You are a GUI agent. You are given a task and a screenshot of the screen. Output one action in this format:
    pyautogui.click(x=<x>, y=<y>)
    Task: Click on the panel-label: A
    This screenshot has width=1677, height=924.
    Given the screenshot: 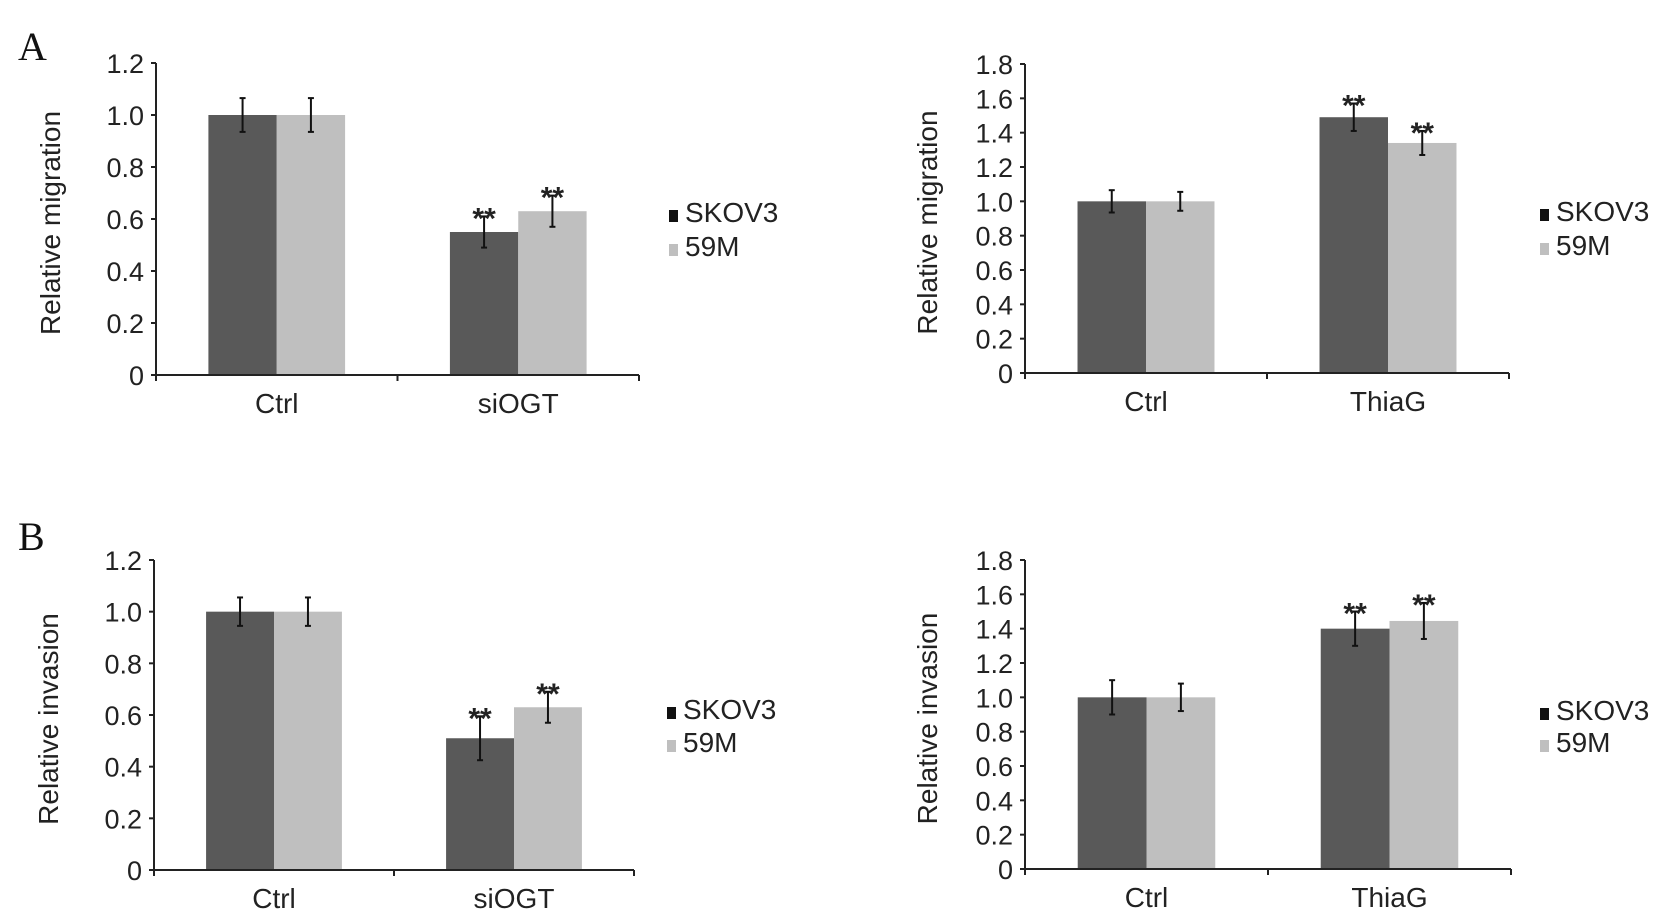 What is the action you would take?
    pyautogui.click(x=32, y=46)
    